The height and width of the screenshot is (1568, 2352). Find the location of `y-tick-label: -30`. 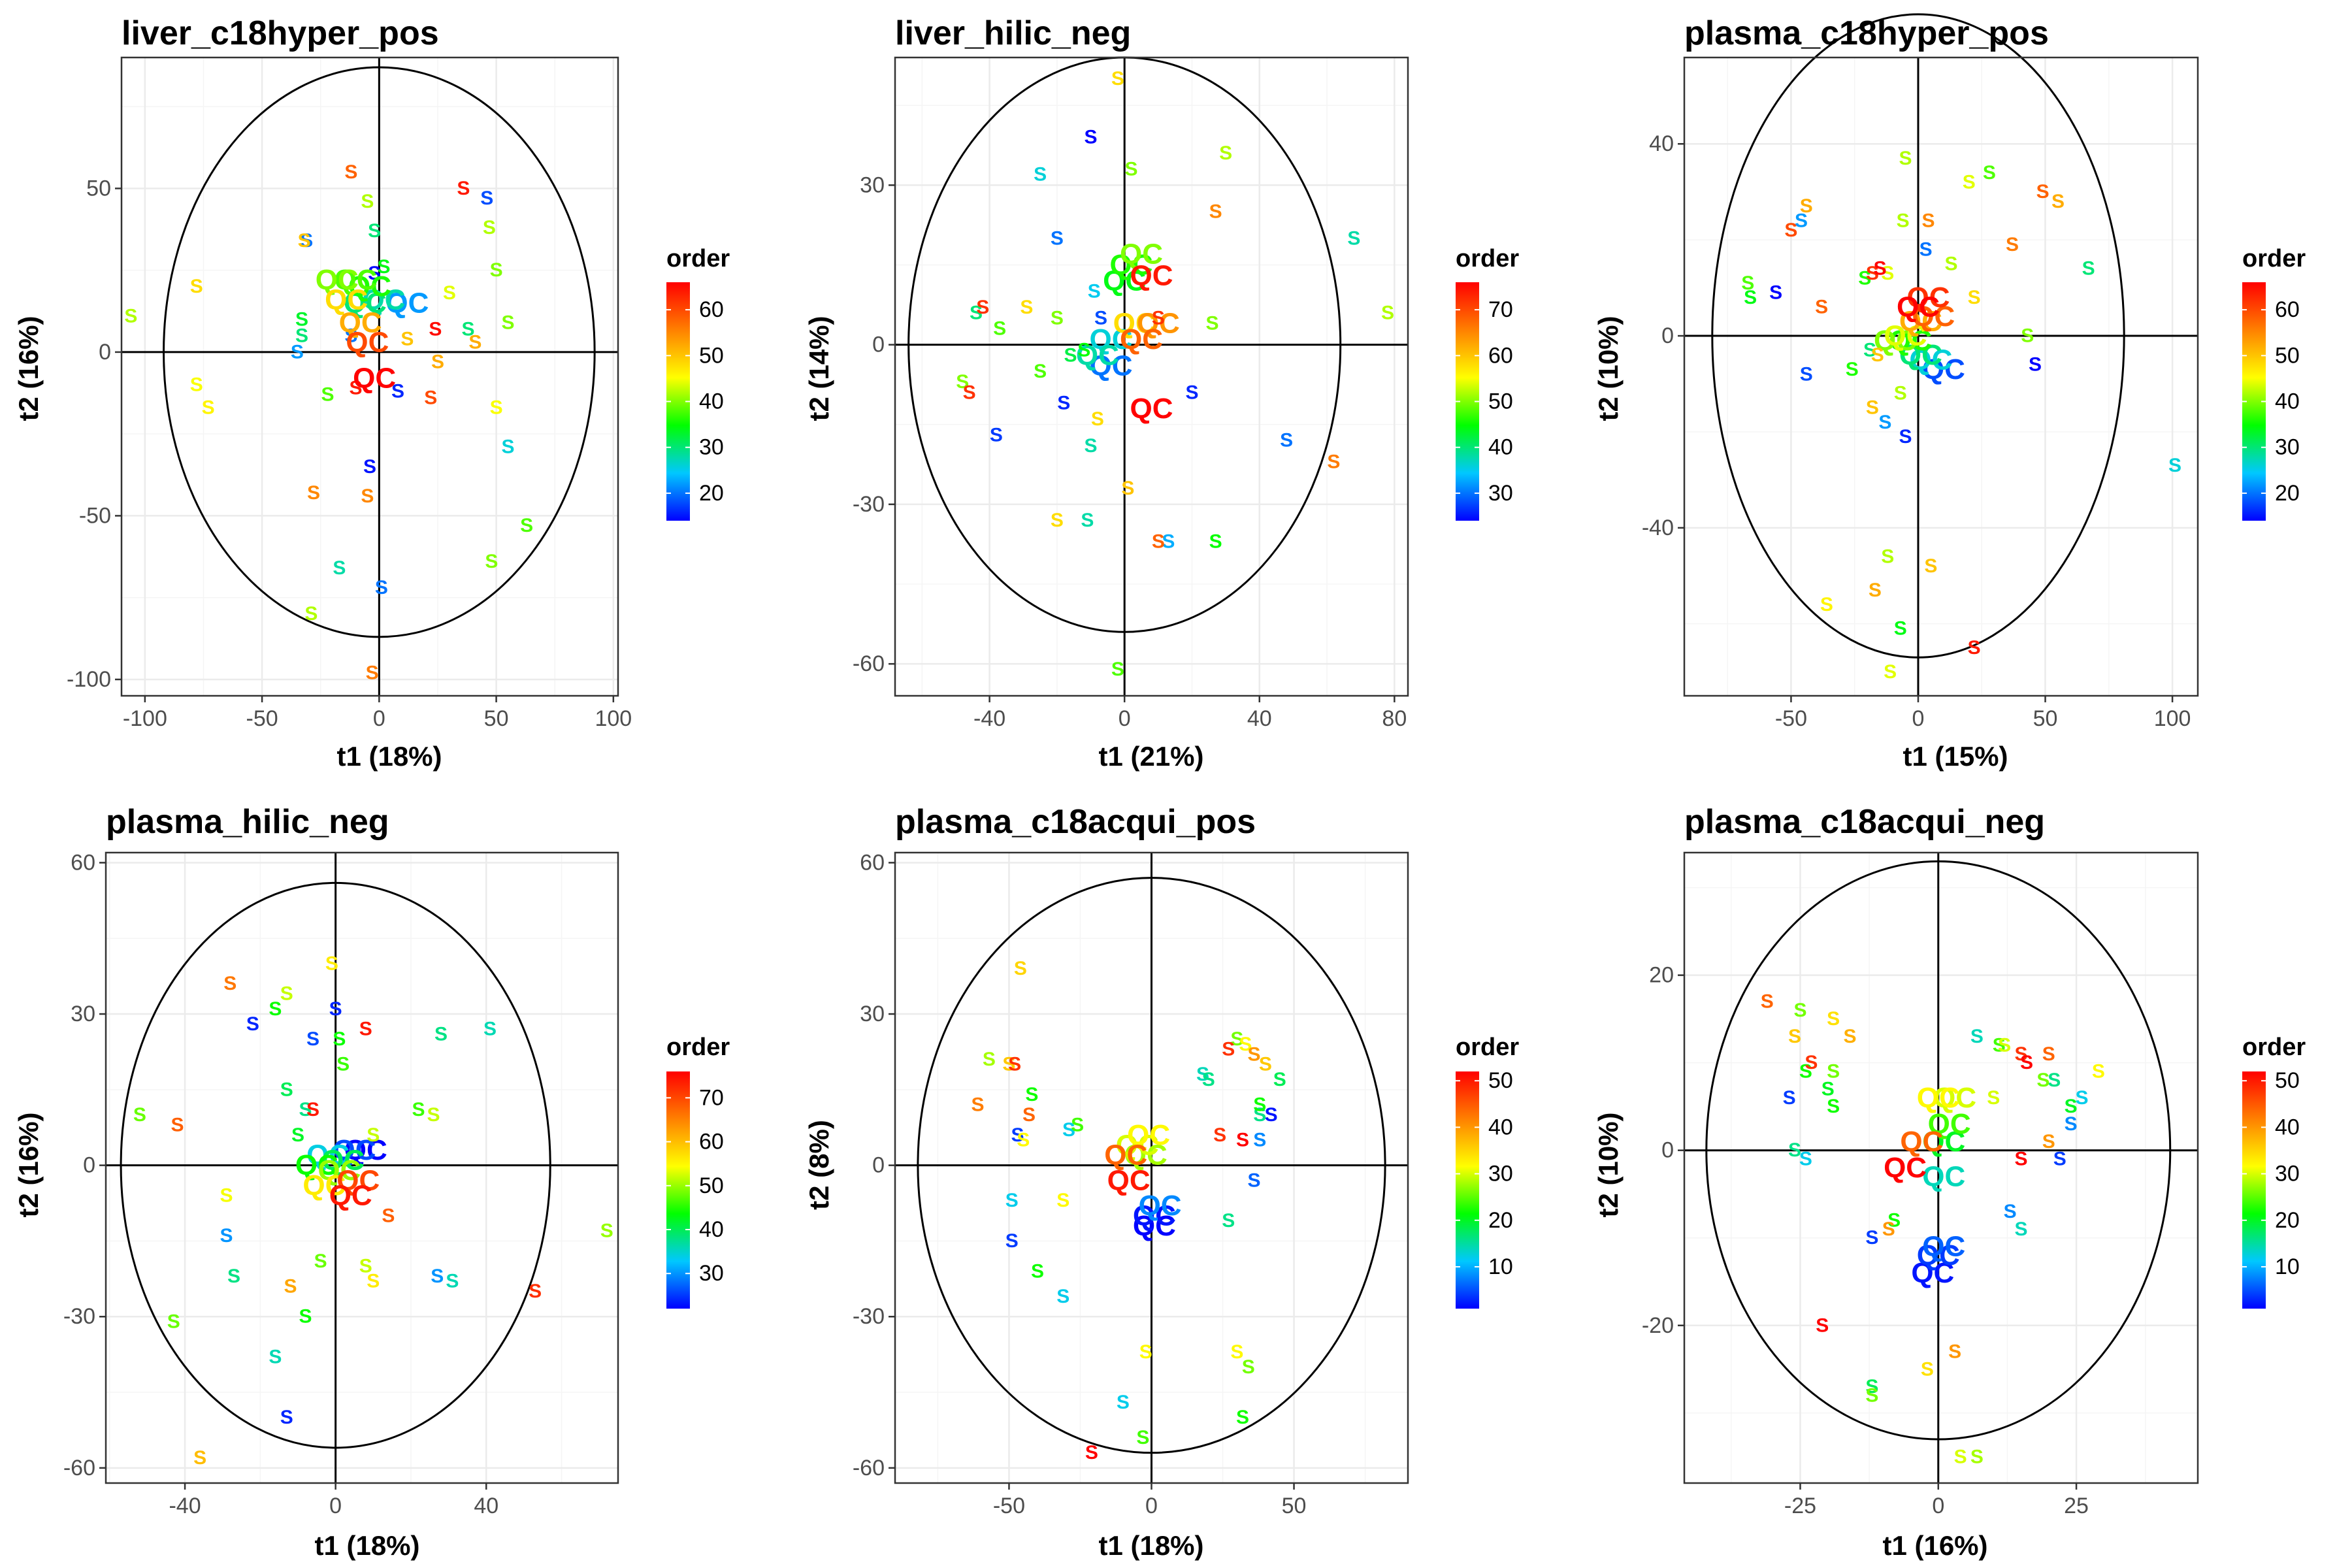

y-tick-label: -30 is located at coordinates (79, 1316).